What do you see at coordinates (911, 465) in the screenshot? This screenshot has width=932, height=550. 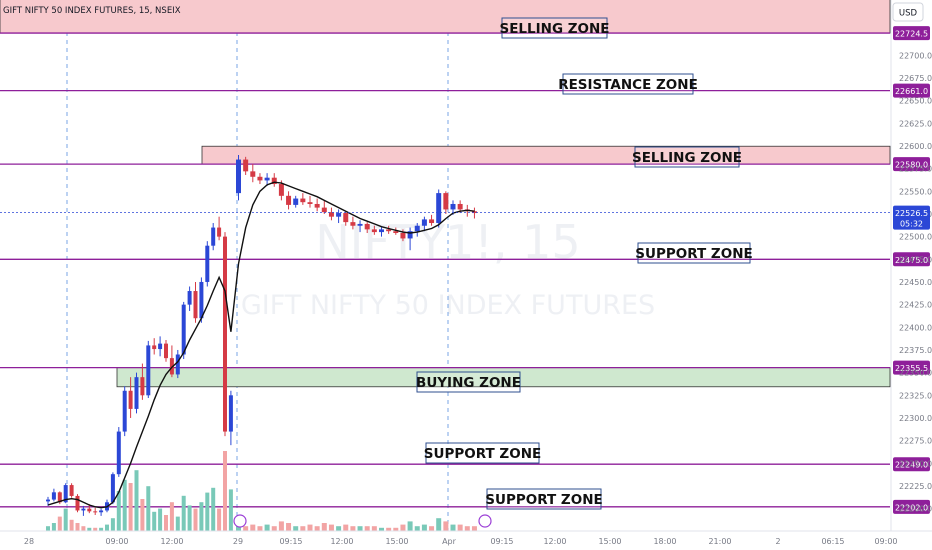 I see `price-level-tag-text: 22249.0` at bounding box center [911, 465].